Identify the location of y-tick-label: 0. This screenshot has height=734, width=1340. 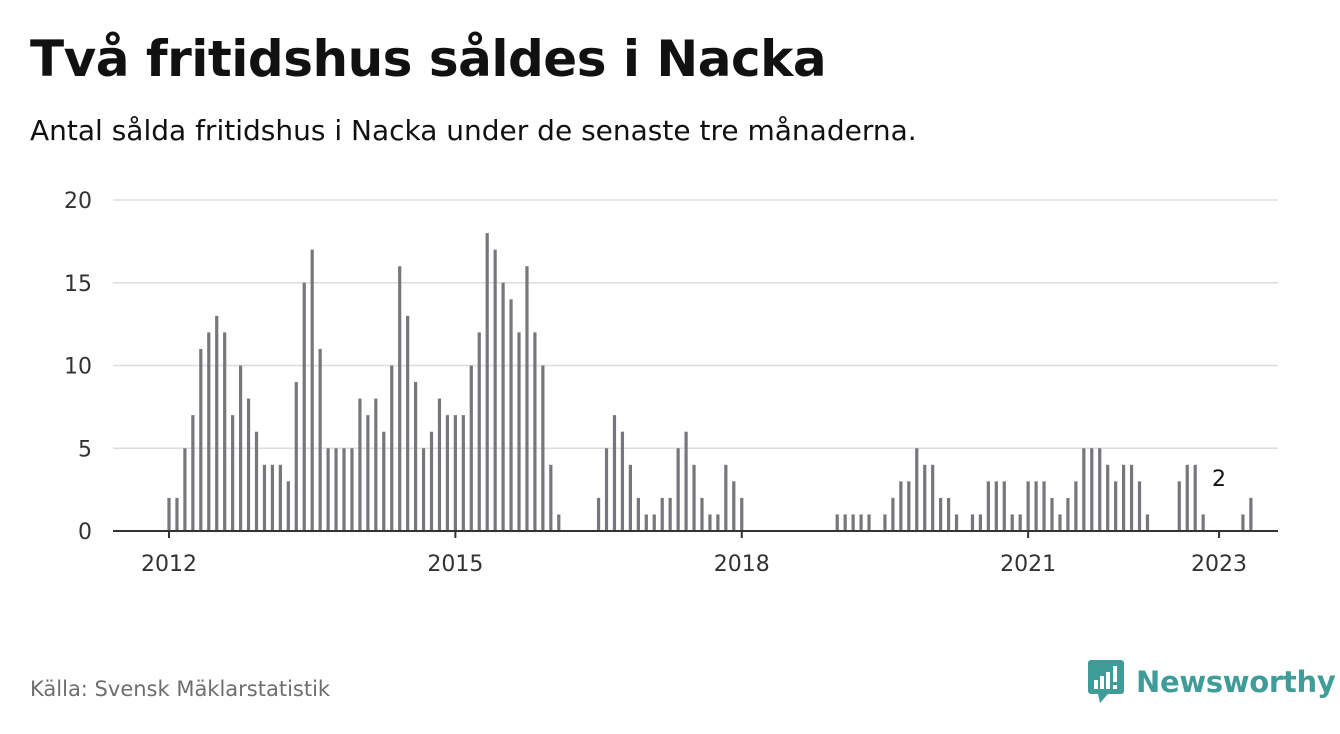
(85, 532).